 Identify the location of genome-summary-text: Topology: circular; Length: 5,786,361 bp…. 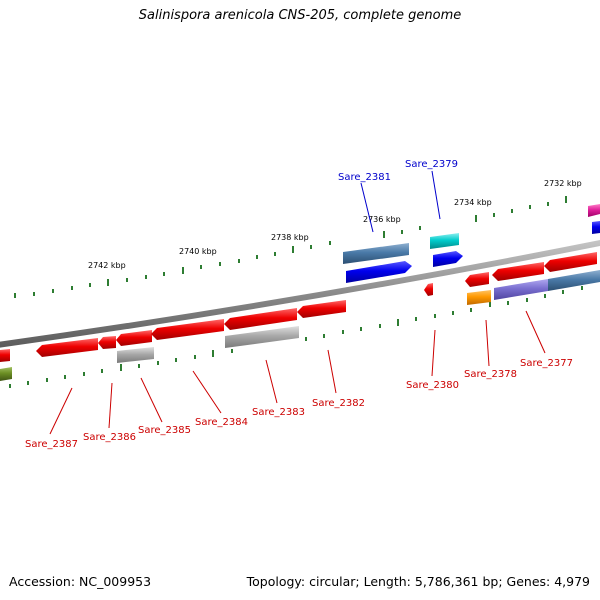
(418, 581).